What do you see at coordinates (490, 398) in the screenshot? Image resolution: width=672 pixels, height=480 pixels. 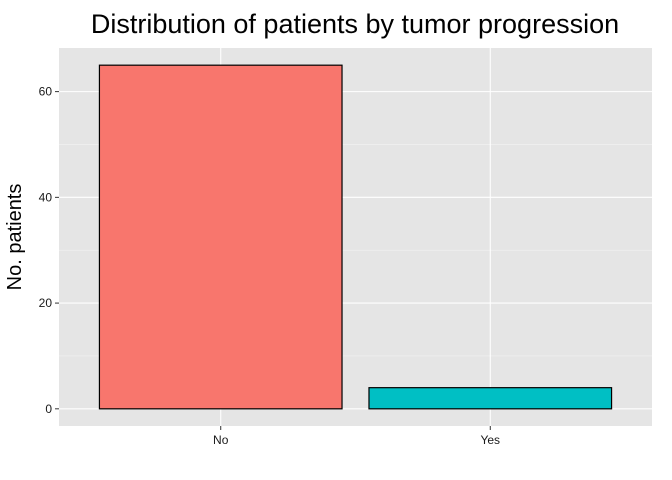 I see `bar-yes` at bounding box center [490, 398].